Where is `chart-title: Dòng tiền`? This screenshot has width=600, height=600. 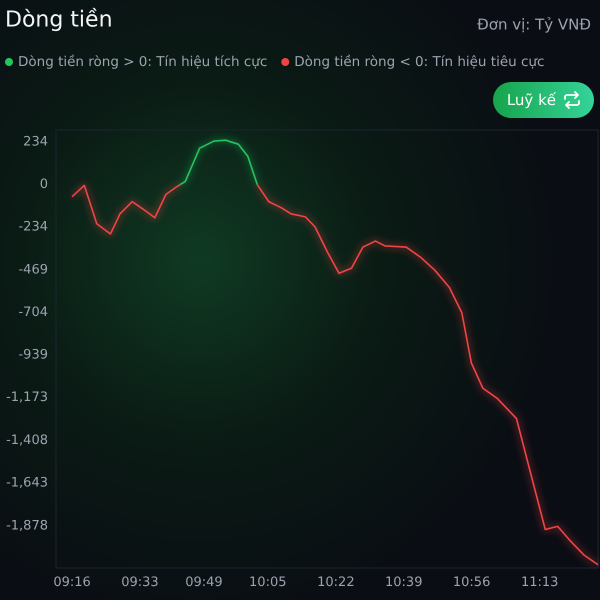
chart-title: Dòng tiền is located at coordinates (59, 20).